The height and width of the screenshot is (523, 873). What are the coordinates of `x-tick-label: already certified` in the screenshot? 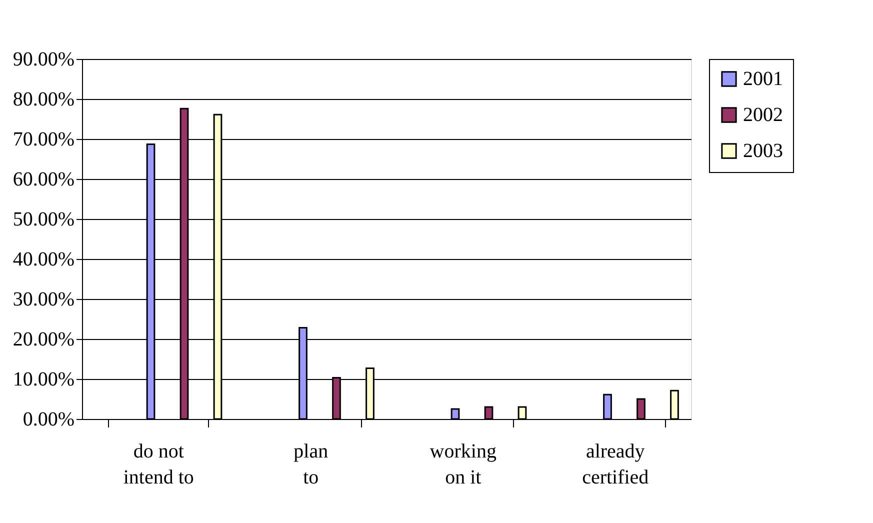 It's located at (615, 464).